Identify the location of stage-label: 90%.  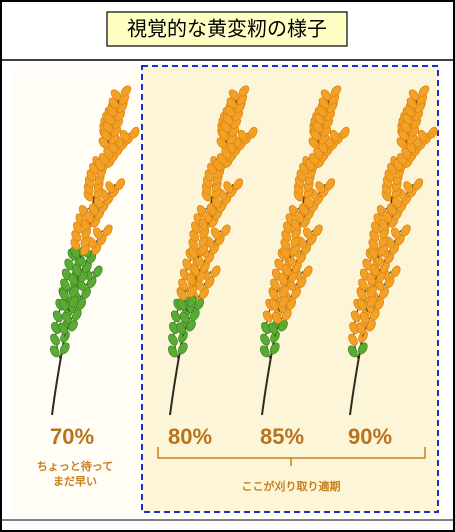
(370, 436).